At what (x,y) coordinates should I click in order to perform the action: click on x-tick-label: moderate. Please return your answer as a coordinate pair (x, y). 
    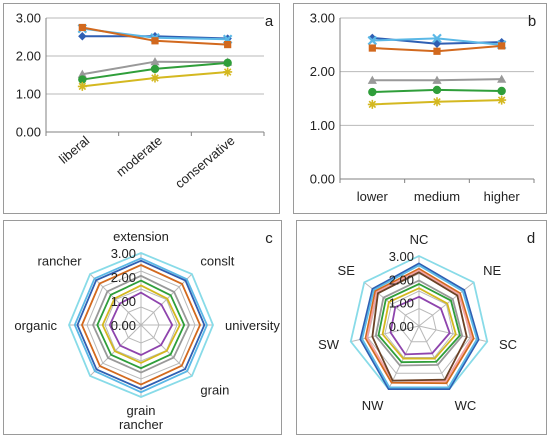
    Looking at the image, I should click on (139, 156).